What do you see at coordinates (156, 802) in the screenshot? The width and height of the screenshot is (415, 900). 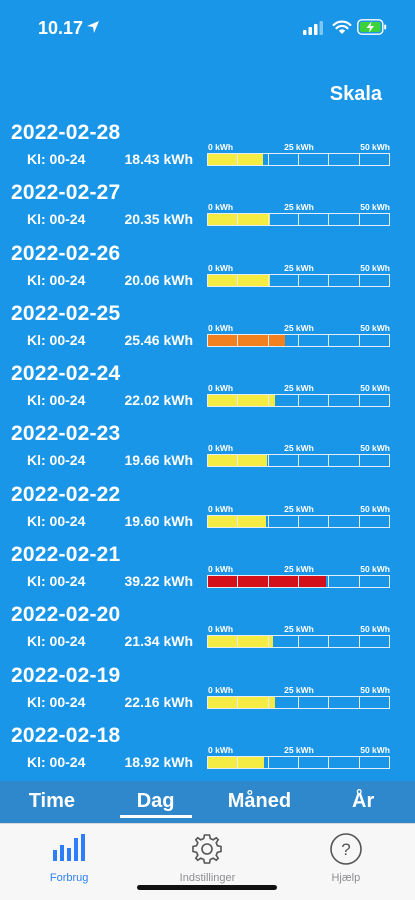 I see `period-tab: Dag` at bounding box center [156, 802].